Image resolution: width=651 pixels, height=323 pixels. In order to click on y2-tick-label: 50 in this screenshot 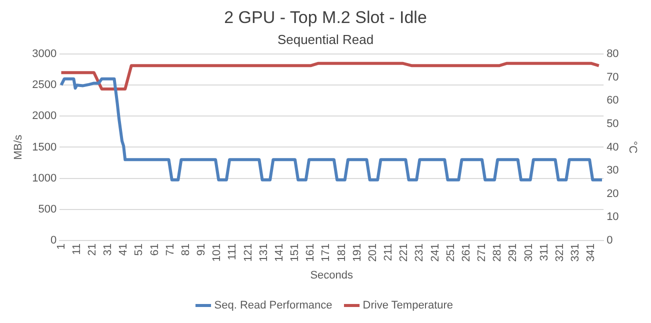, I will do `click(612, 124)`.